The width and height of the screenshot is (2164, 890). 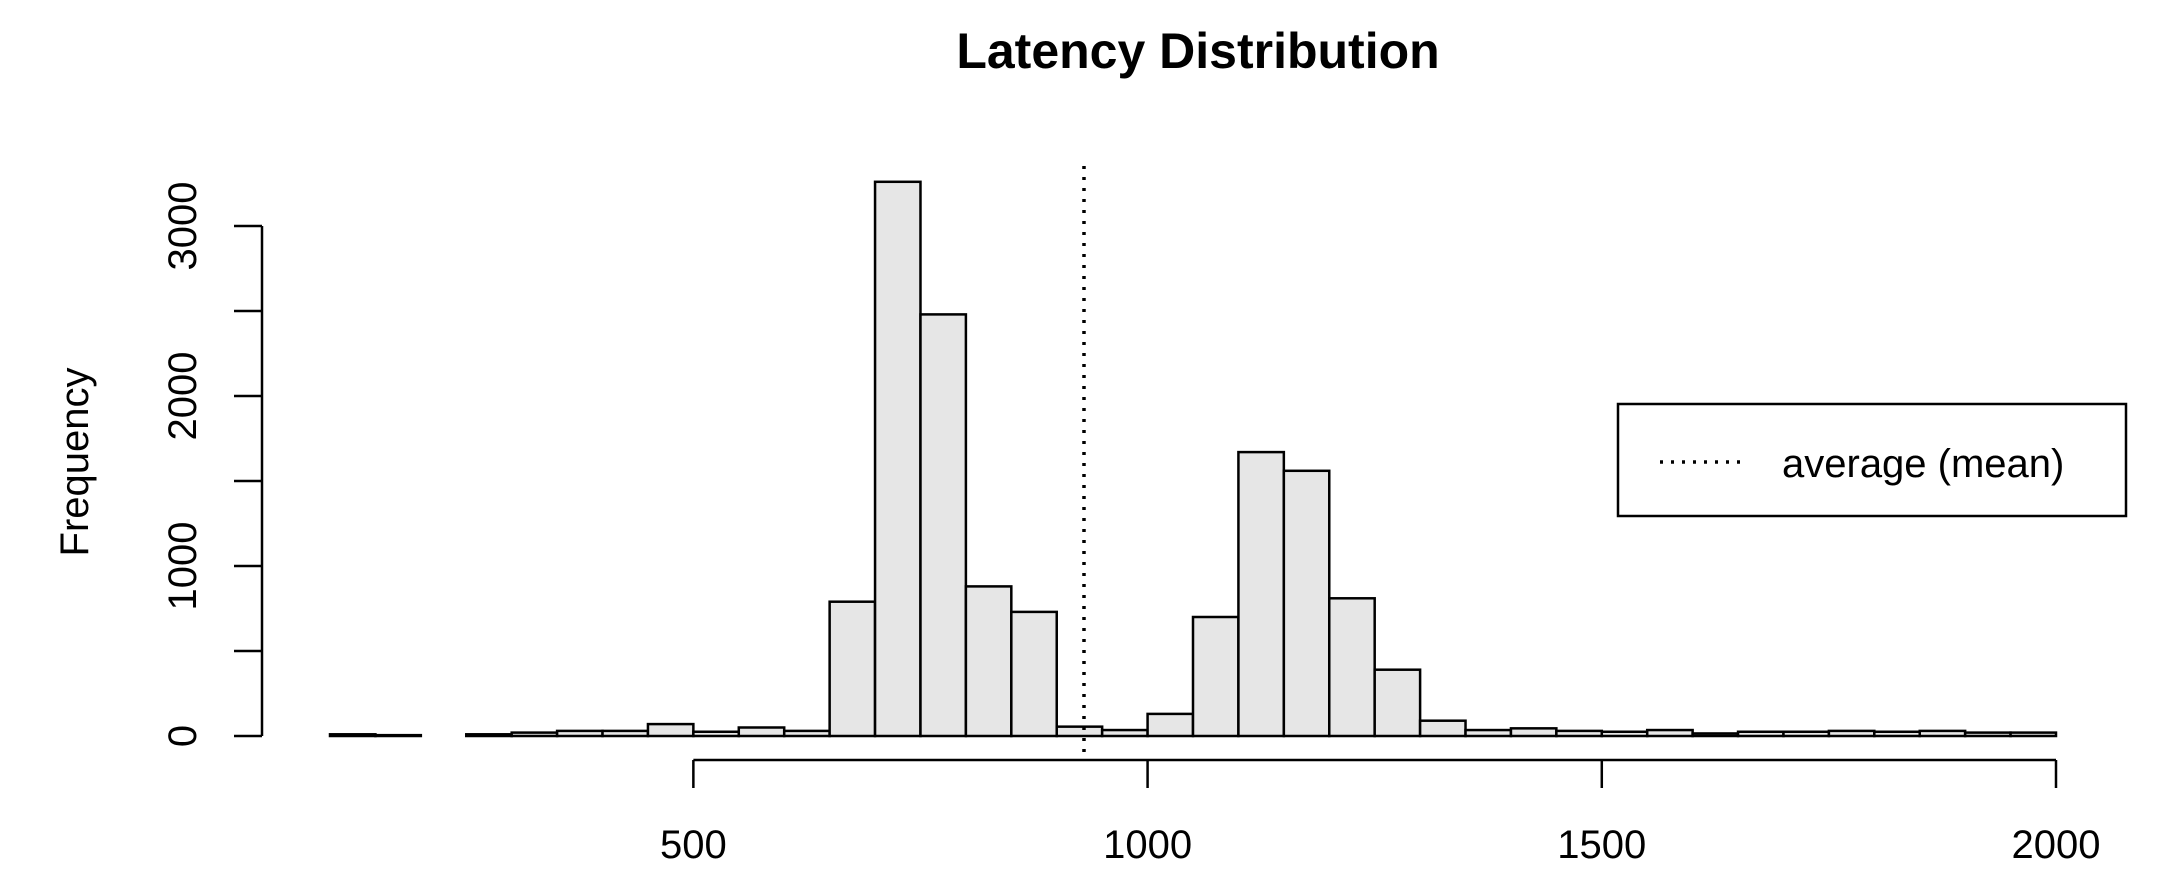 I want to click on x-axis: 500 1000 1500 2000, so click(x=1380, y=812).